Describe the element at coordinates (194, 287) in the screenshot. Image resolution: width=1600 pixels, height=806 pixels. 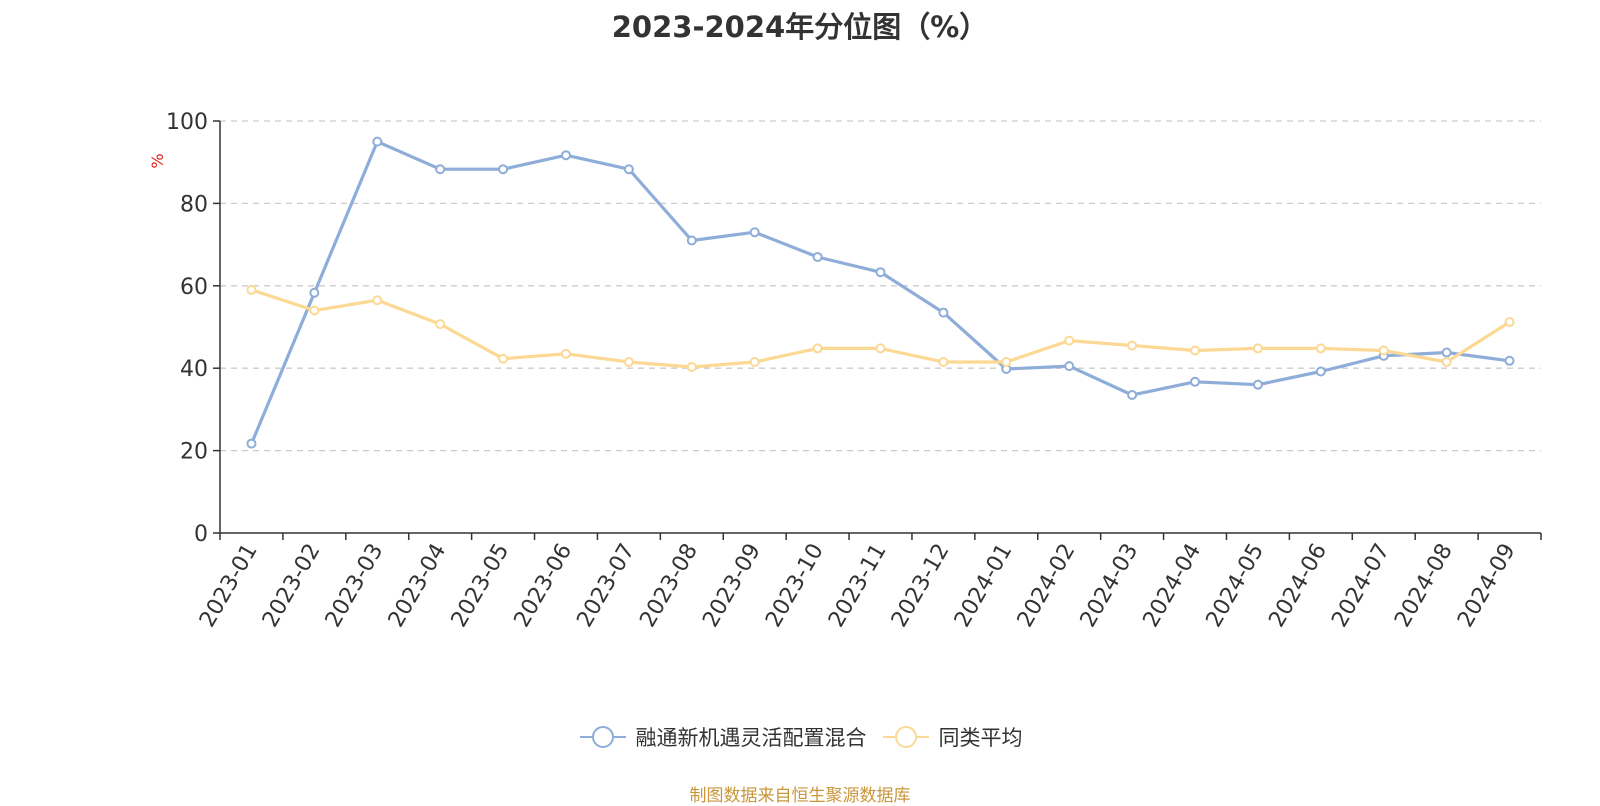
I see `y-tick-label-60: 60` at that location.